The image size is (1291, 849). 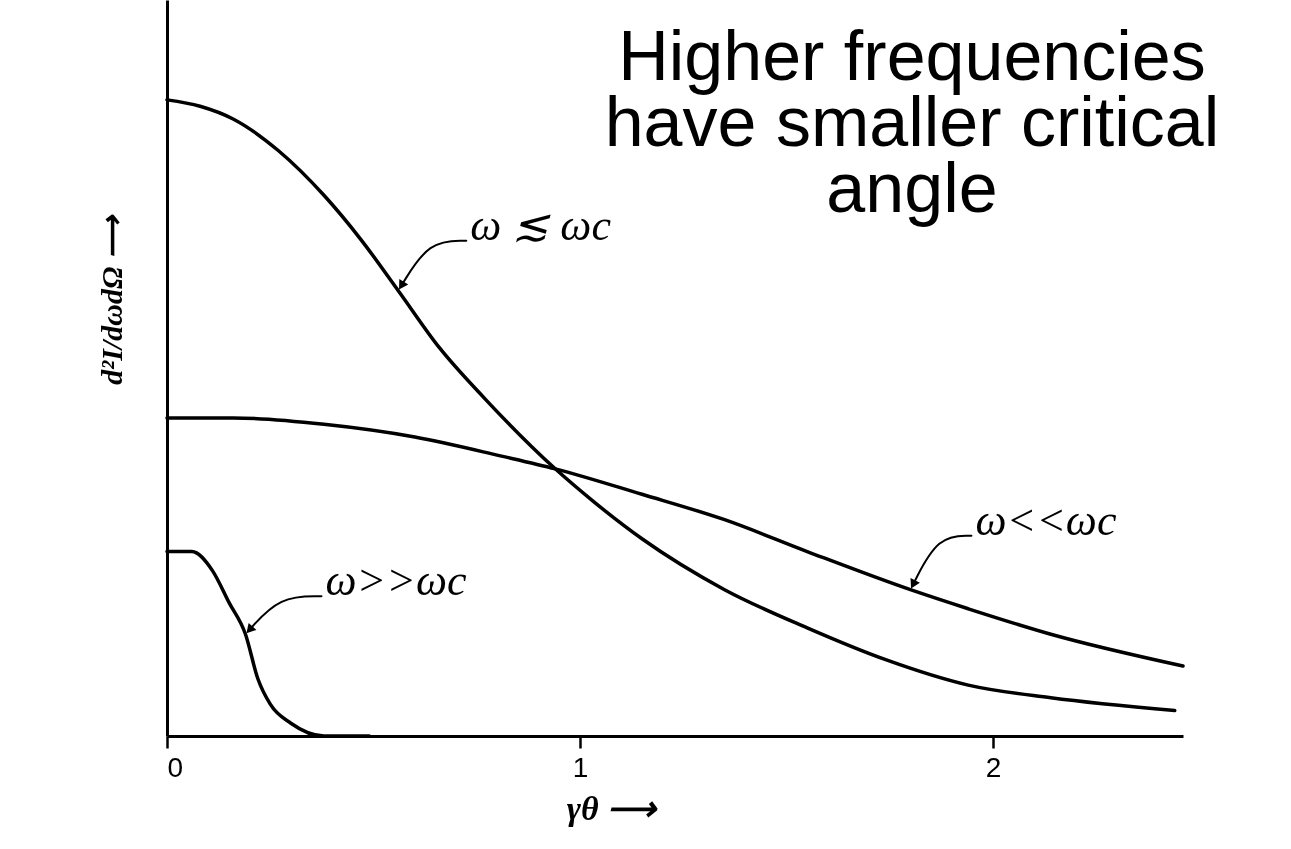 I want to click on x-axis-title: γθ ⟶, so click(x=612, y=808).